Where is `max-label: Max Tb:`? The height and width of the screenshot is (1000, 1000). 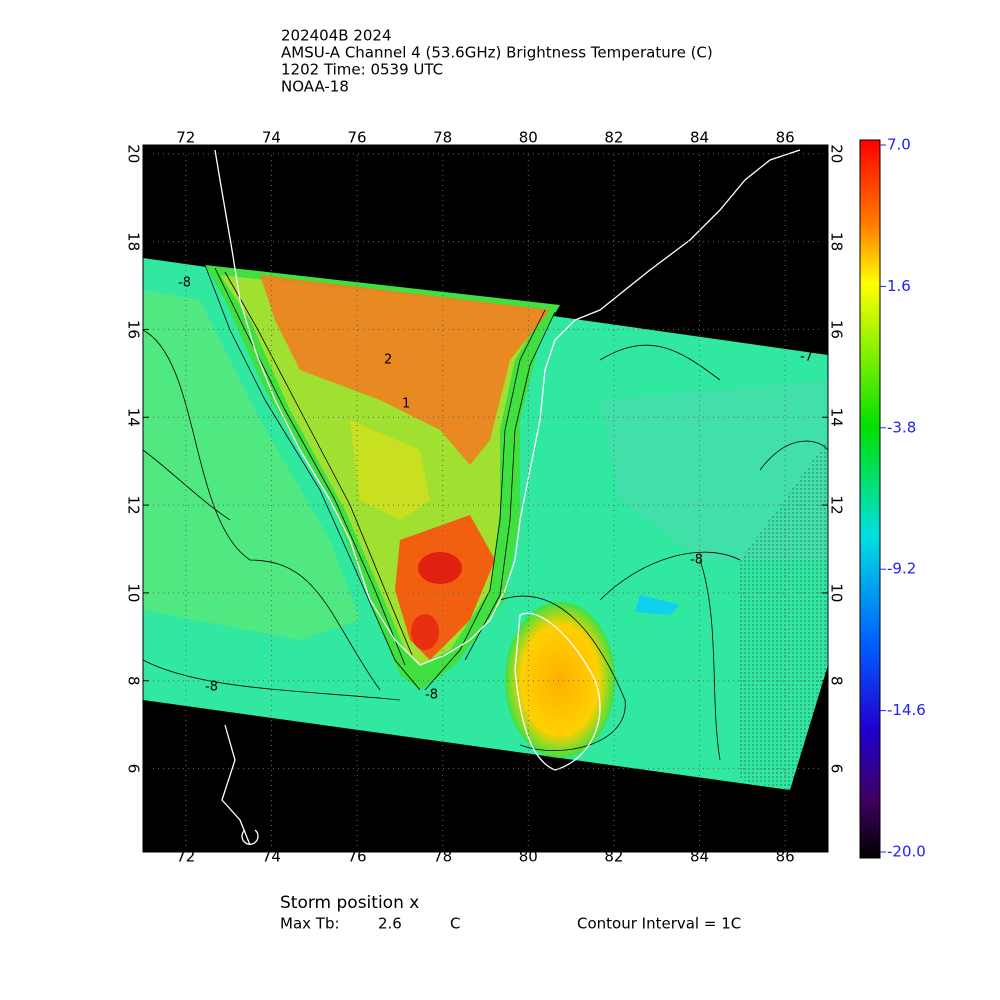 max-label: Max Tb: is located at coordinates (310, 924).